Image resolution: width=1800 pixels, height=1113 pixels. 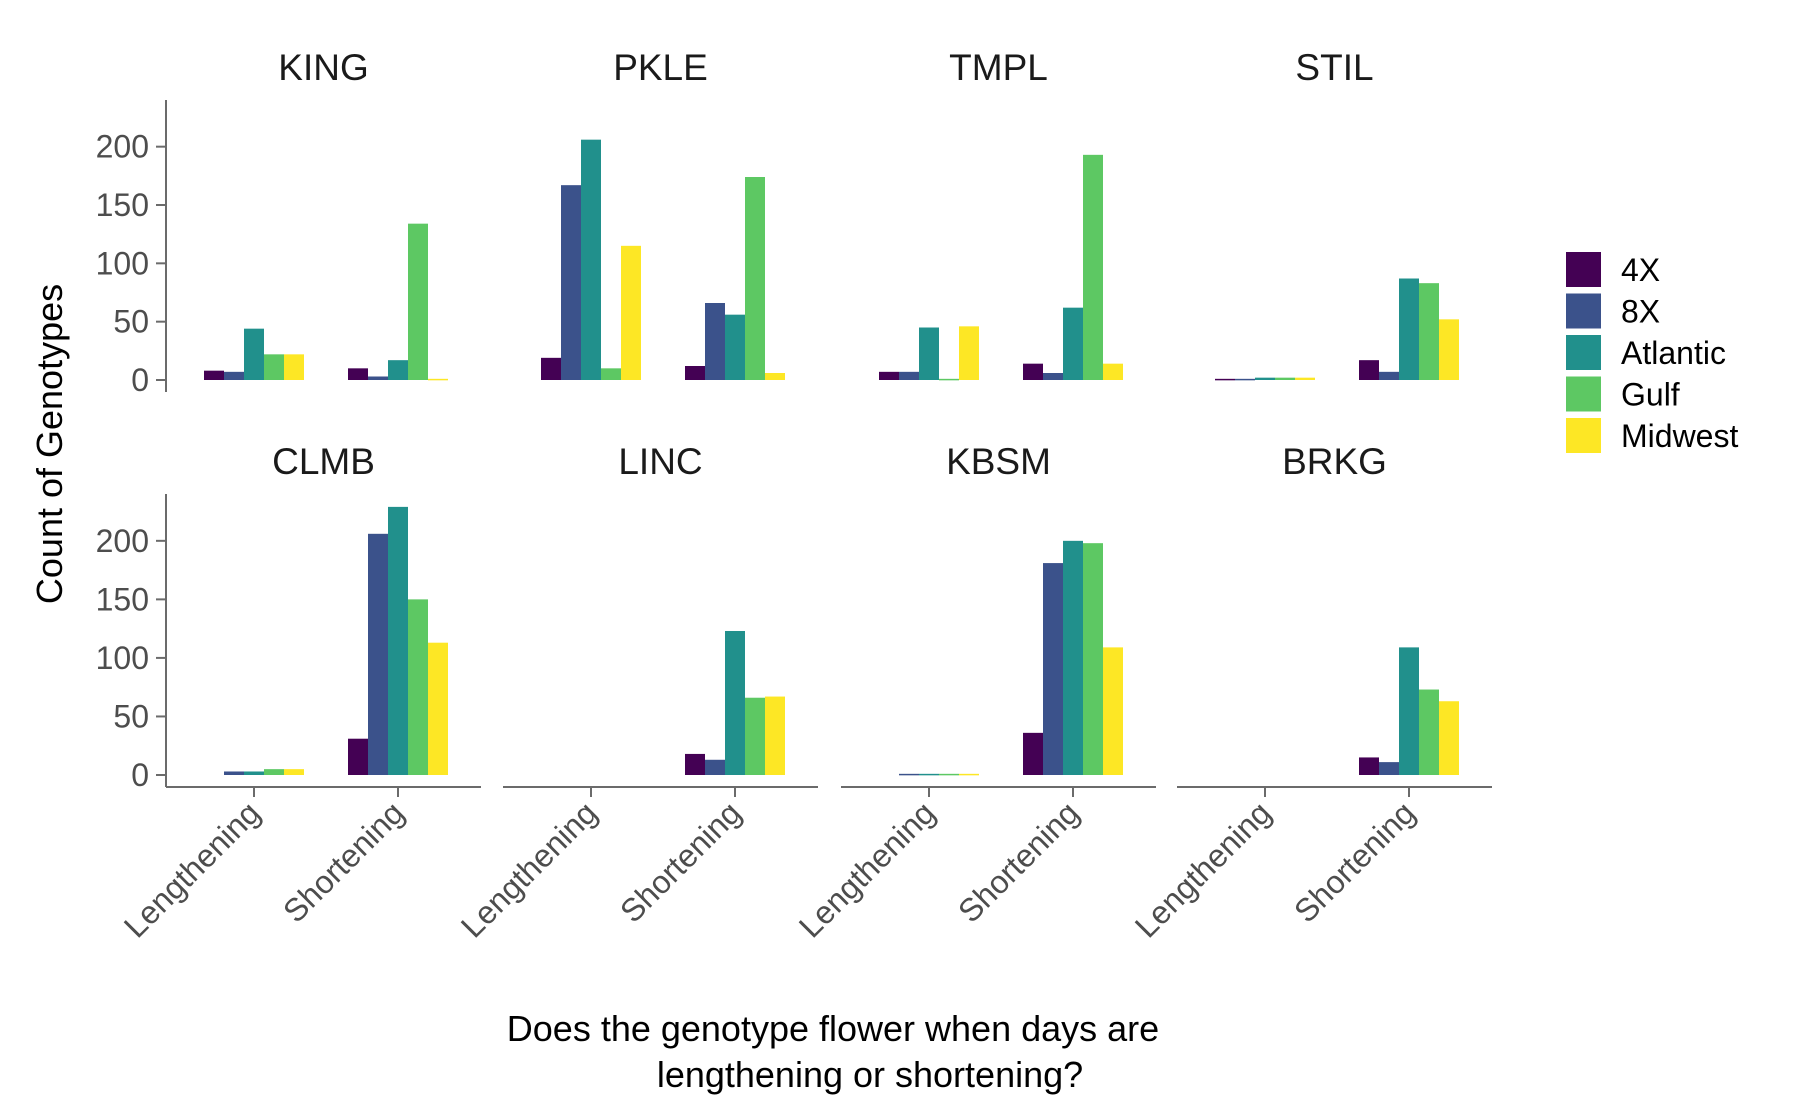 I want to click on bar-stil-shortening-midwest, so click(x=1449, y=349).